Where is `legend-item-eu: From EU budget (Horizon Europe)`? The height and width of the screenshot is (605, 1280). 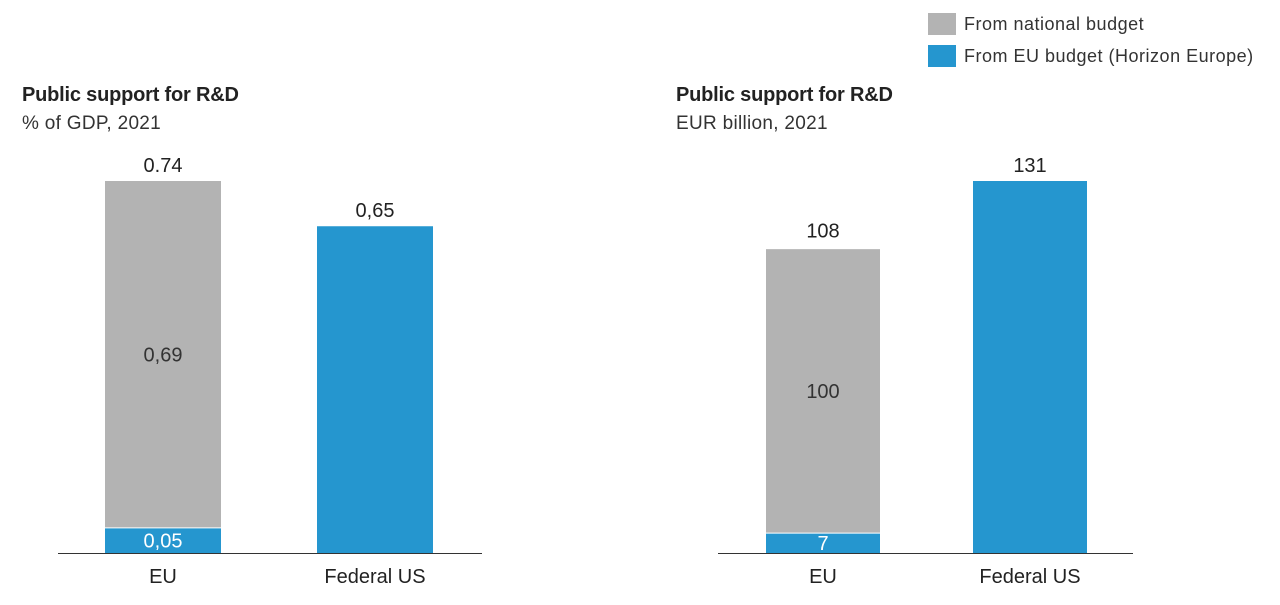
legend-item-eu: From EU budget (Horizon Europe) is located at coordinates (1091, 56).